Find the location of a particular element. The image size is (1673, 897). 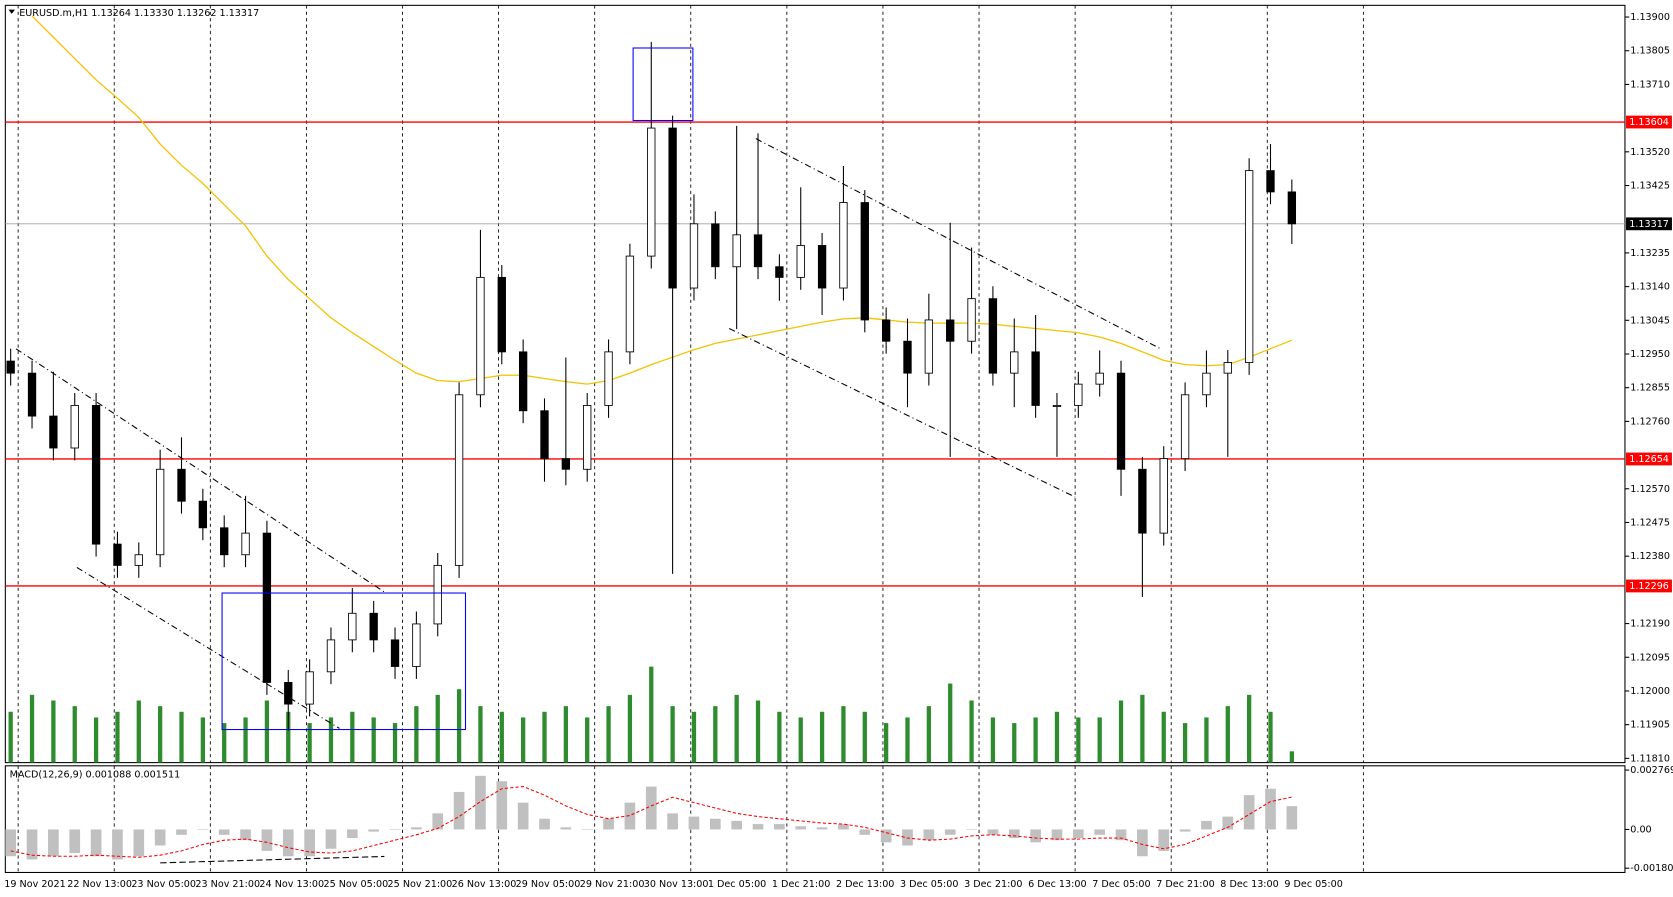

y-tick-label: 1.11905 is located at coordinates (1650, 725).